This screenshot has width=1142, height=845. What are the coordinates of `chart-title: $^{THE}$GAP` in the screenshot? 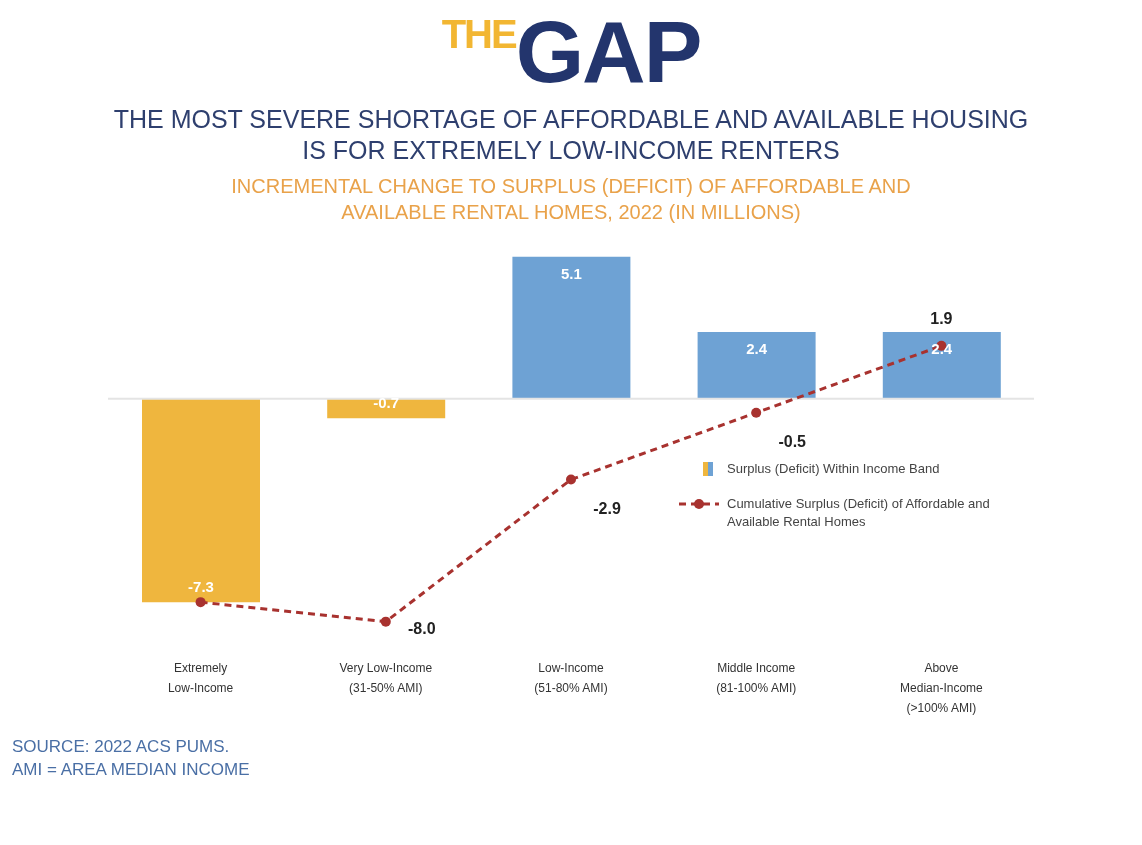 It's located at (571, 51).